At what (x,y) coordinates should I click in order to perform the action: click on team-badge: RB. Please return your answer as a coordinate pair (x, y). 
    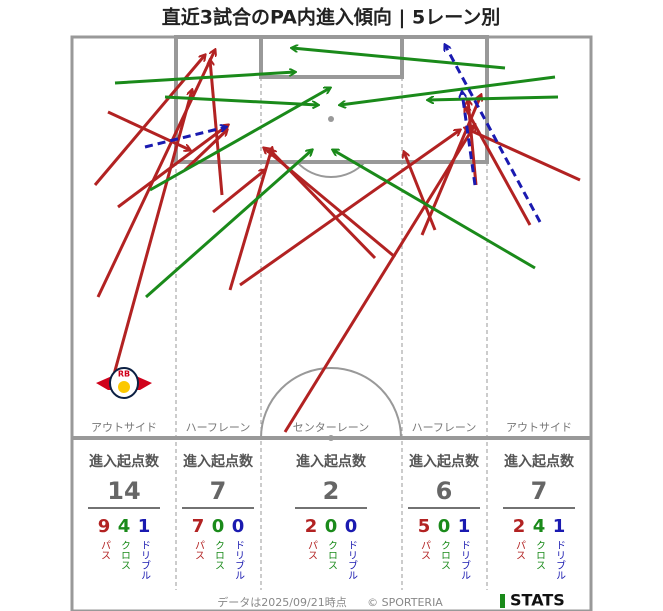
    Looking at the image, I should click on (124, 383).